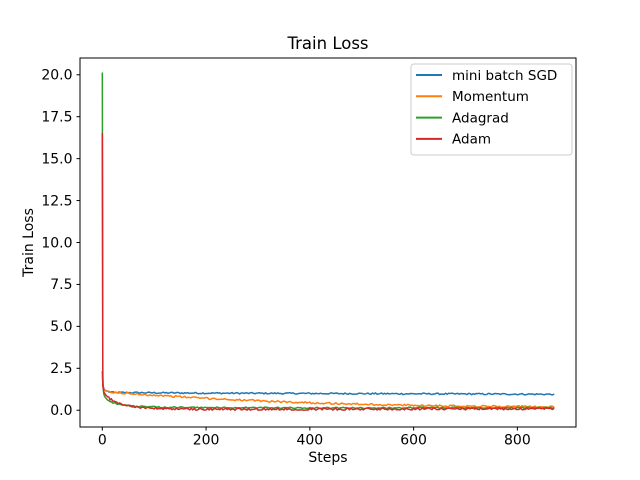  I want to click on x-tick-label: 200, so click(206, 441).